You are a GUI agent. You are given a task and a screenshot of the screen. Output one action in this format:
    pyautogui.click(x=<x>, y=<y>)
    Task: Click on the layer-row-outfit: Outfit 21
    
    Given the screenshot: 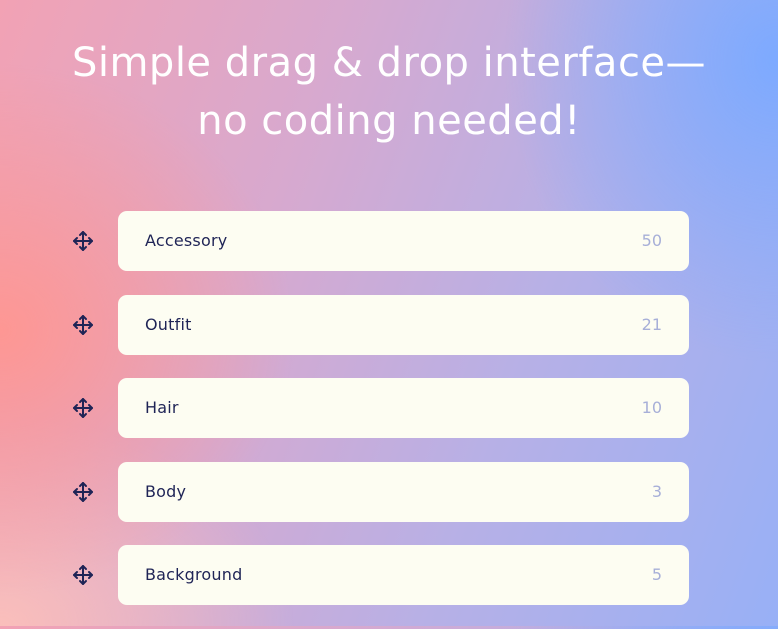 What is the action you would take?
    pyautogui.click(x=389, y=324)
    